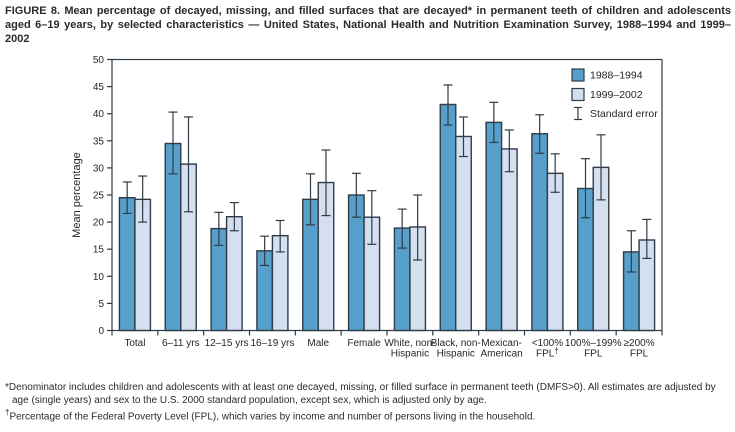  I want to click on legend-label: 1999–2002, so click(616, 95).